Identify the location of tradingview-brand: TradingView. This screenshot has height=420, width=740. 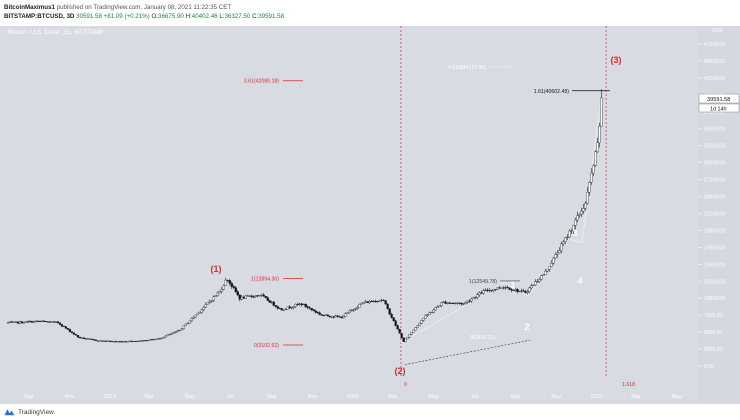
(36, 412).